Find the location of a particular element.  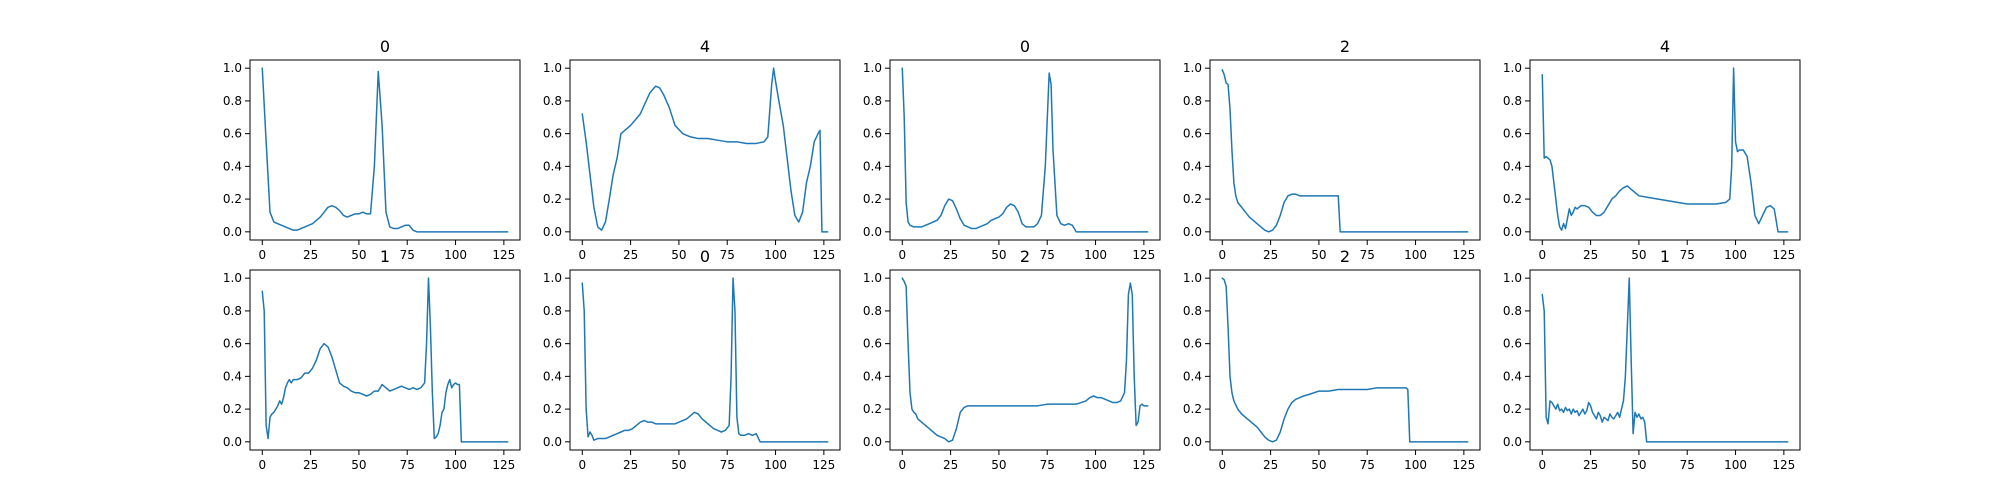

subplot-9: 1 0 25 50 75 100 125 0.0 0.2 0.4 0.6 0.8 1.0 is located at coordinates (1652, 359).